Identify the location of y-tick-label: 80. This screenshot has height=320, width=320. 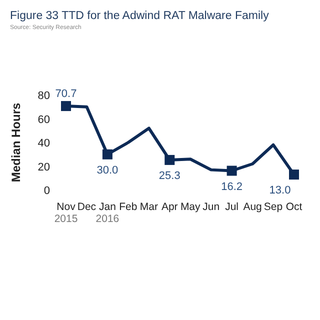
(44, 96).